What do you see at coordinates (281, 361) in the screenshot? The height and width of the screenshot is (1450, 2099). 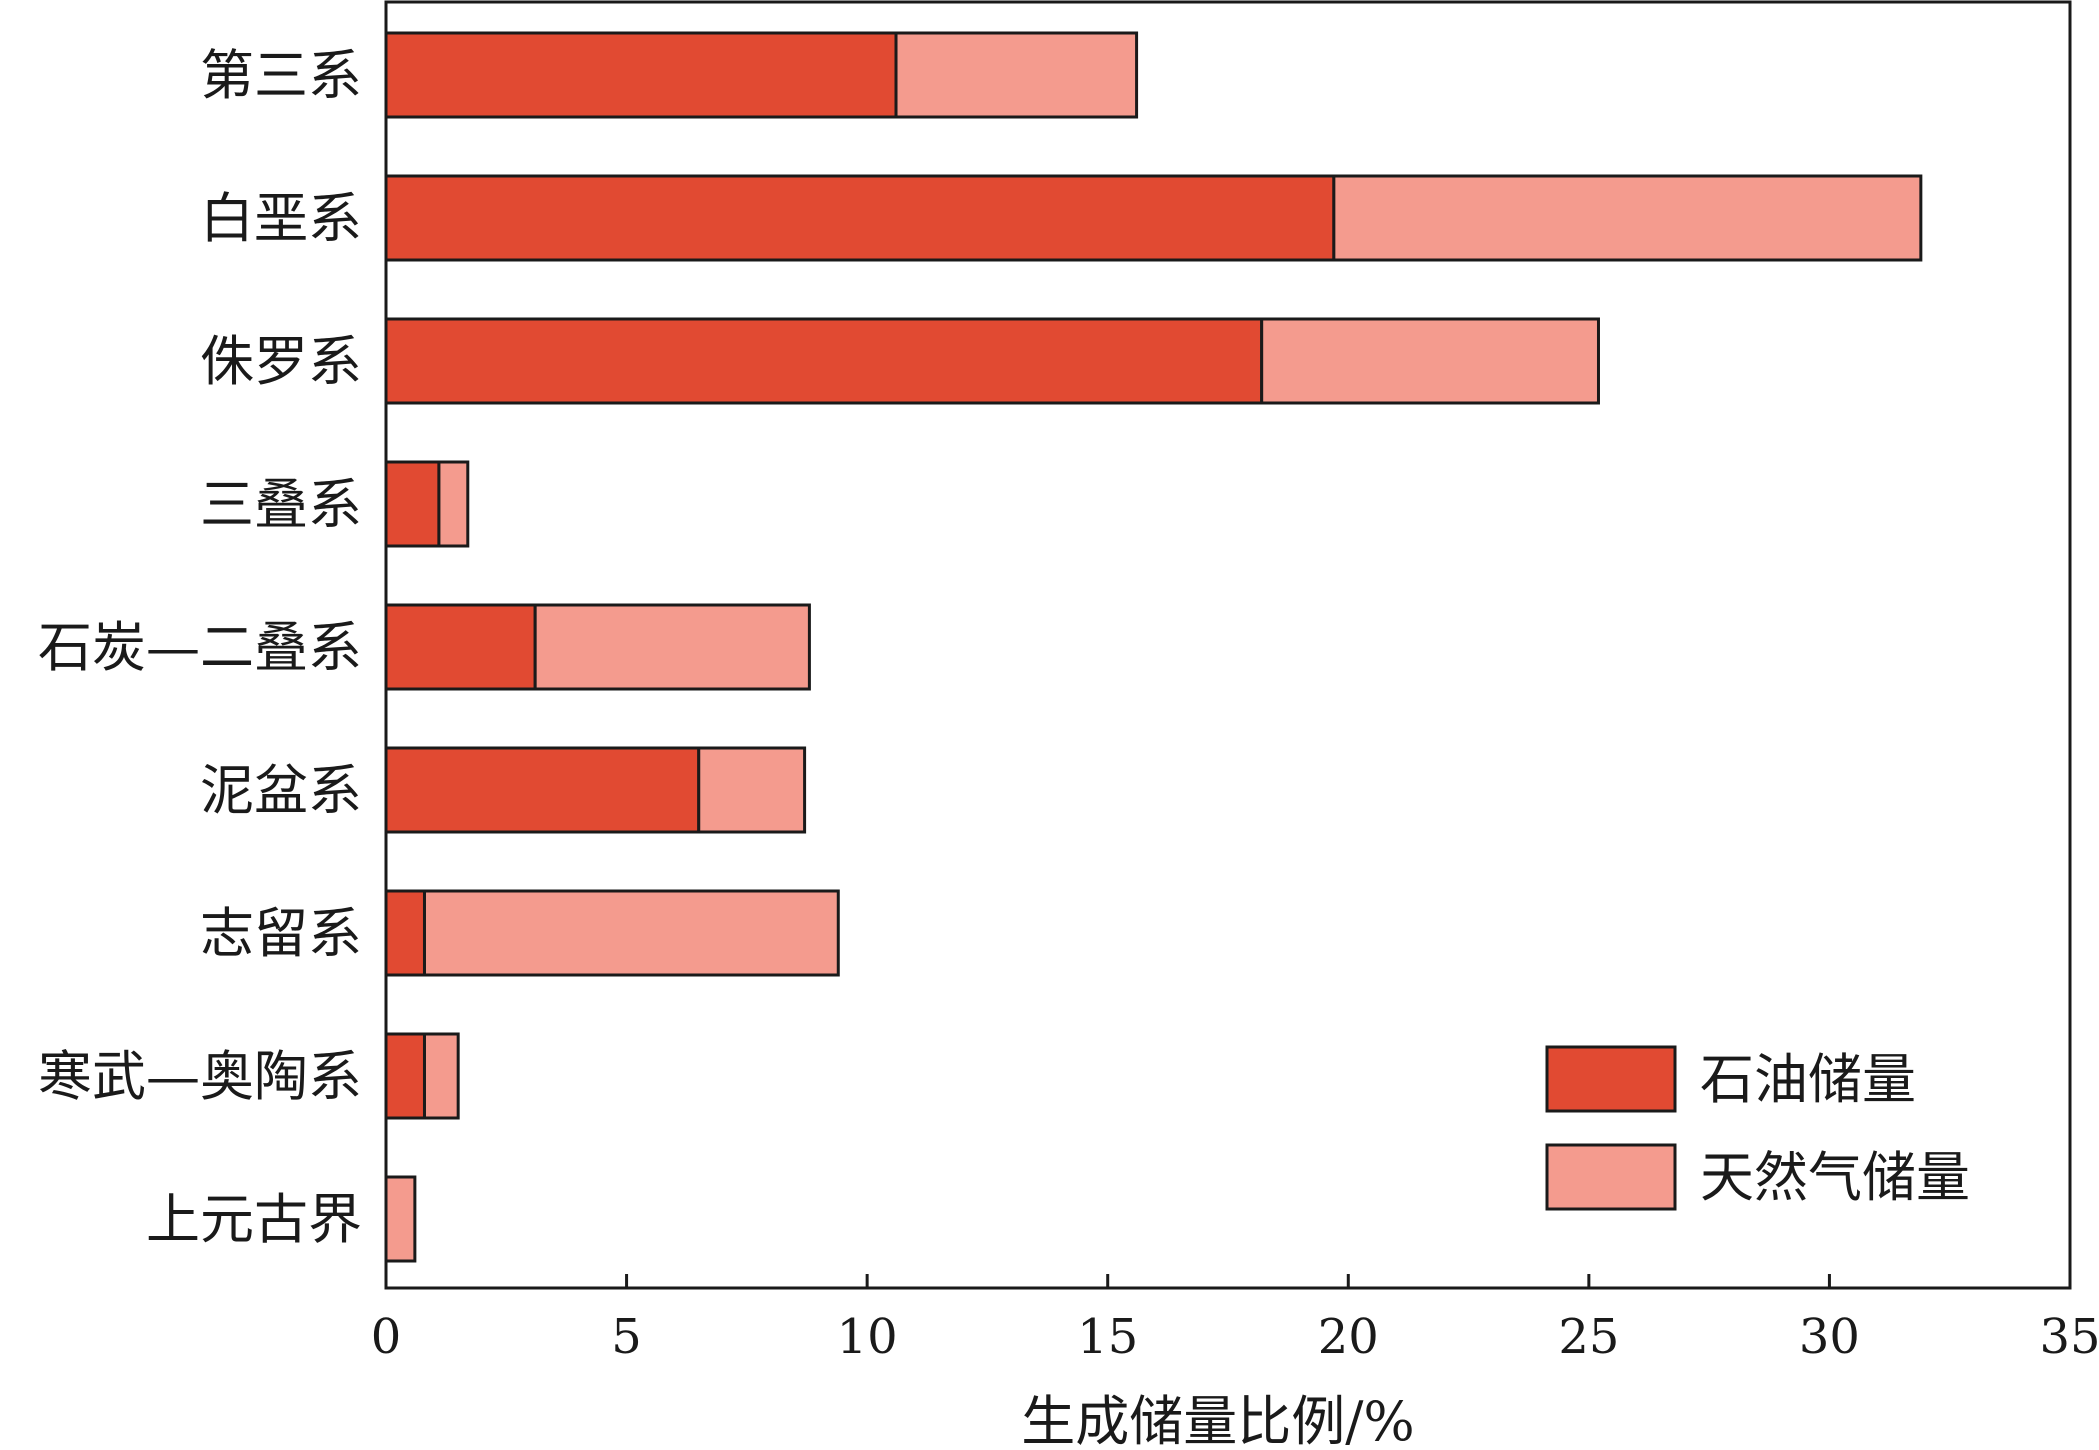 I see `y-tick-label: 侏罗系` at bounding box center [281, 361].